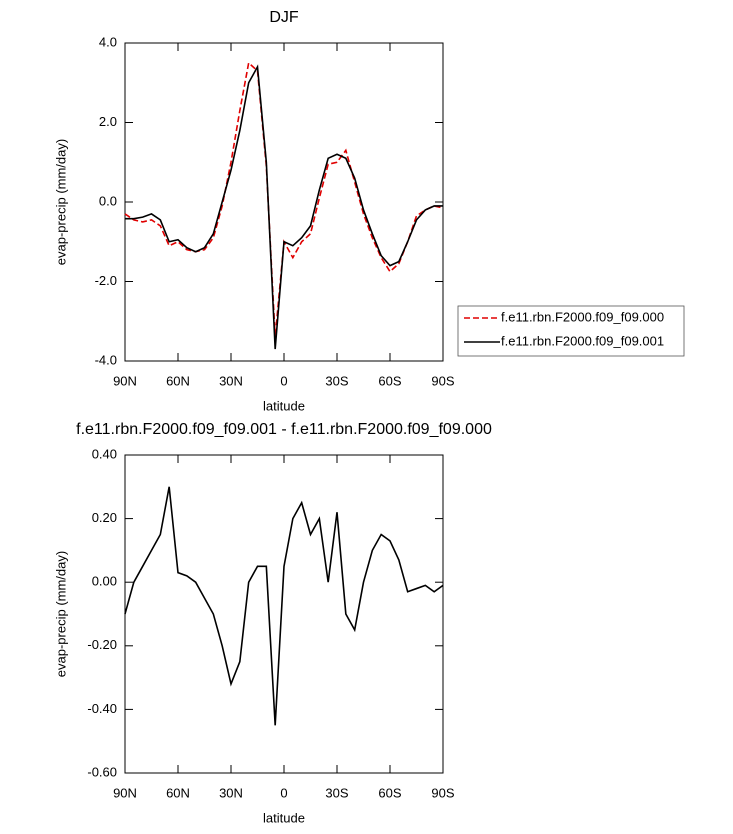 The image size is (733, 834). Describe the element at coordinates (582, 316) in the screenshot. I see `legend-label: f.e11.rbn.F2000.f09_f09.000` at that location.